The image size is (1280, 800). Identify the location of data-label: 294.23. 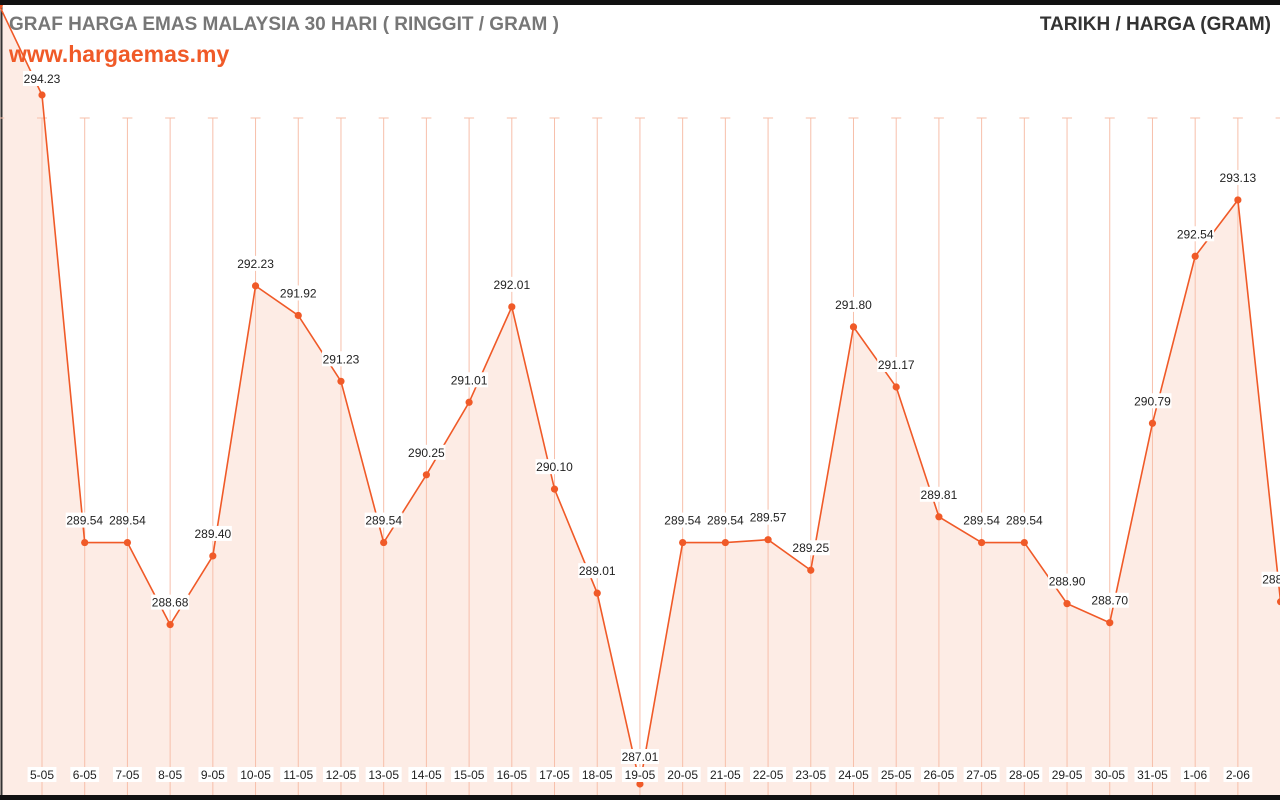
(42, 79).